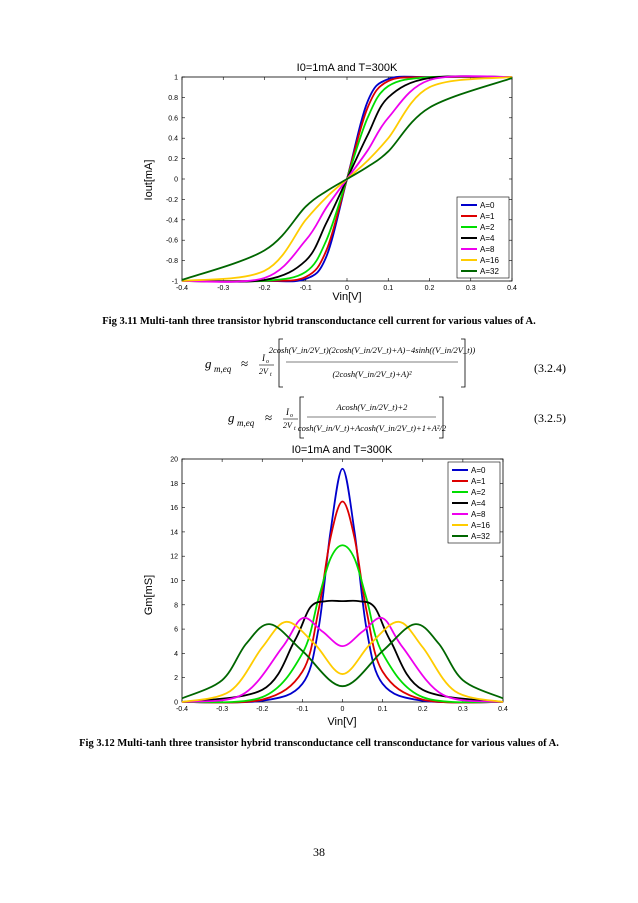 The image size is (638, 903). I want to click on y-tick-label: 10, so click(174, 581).